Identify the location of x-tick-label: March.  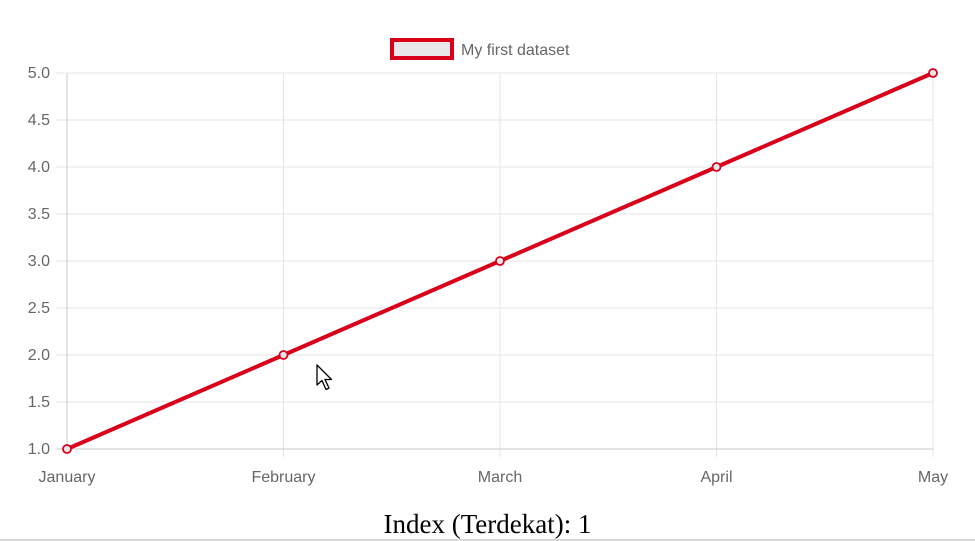
(500, 477).